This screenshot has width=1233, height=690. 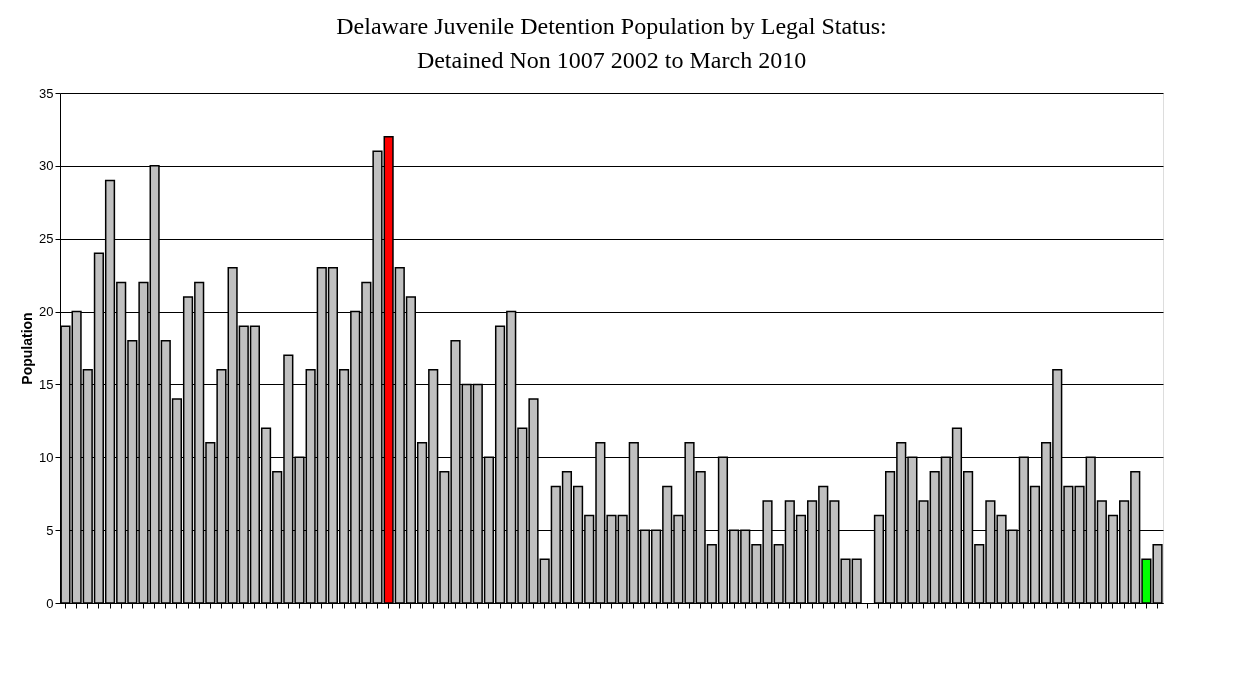 I want to click on y-axis-title: Population, so click(x=27, y=348).